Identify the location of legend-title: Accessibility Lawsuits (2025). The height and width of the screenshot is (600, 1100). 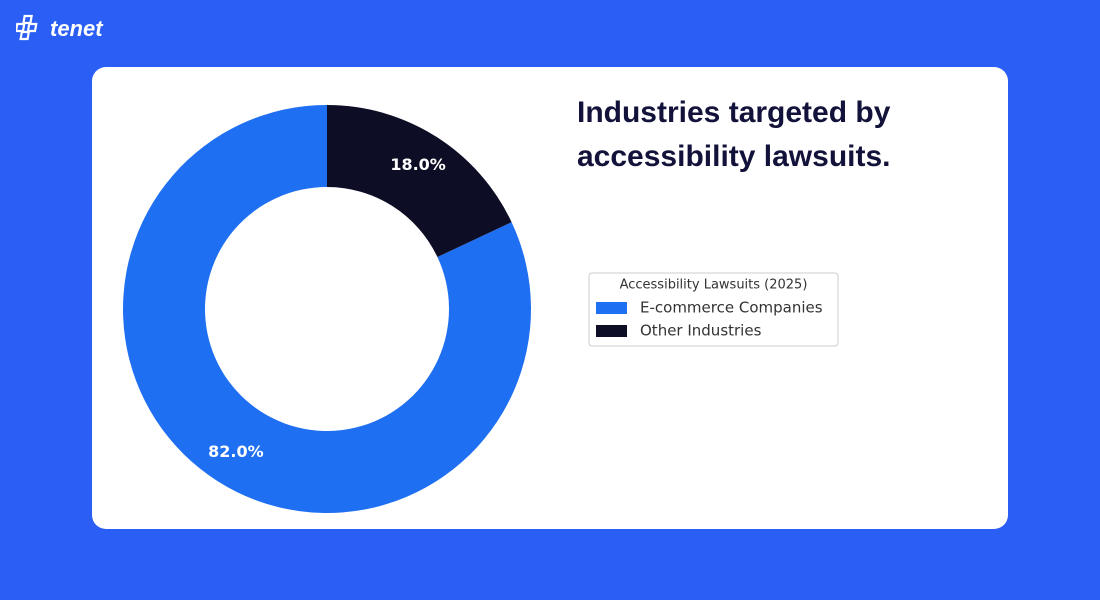
(714, 285).